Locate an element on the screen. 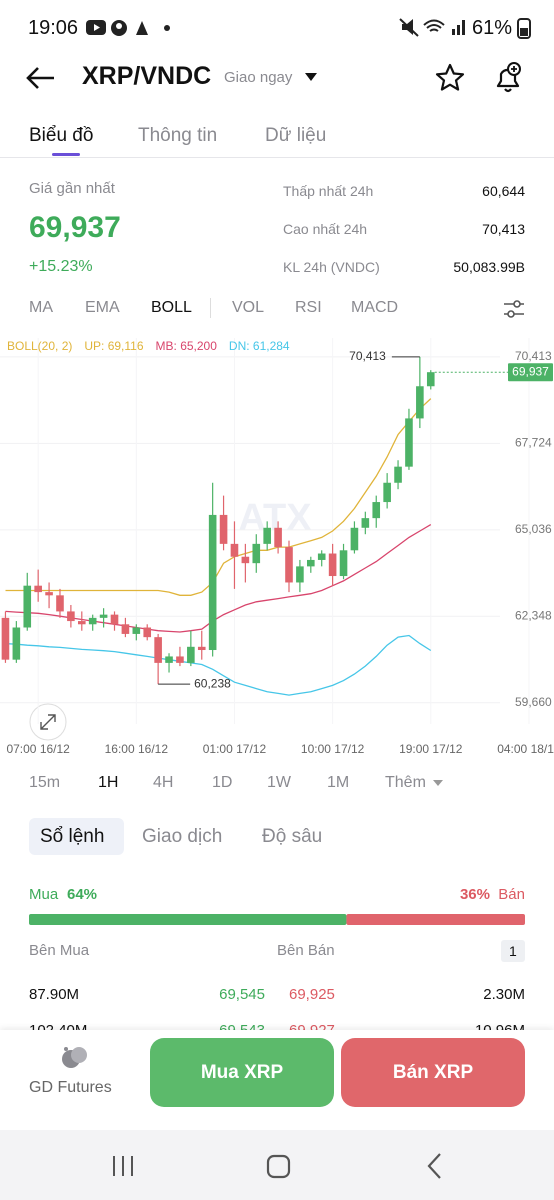 This screenshot has width=554, height=1200. sell-percent: 36% is located at coordinates (474, 894).